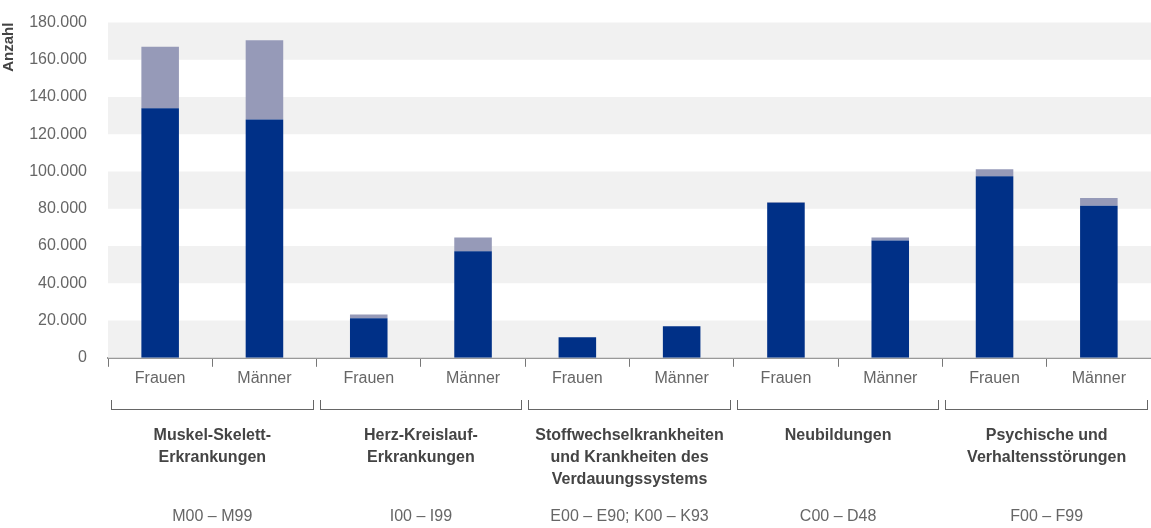 Image resolution: width=1151 pixels, height=528 pixels. I want to click on y-tick-label: 100.000, so click(58, 170).